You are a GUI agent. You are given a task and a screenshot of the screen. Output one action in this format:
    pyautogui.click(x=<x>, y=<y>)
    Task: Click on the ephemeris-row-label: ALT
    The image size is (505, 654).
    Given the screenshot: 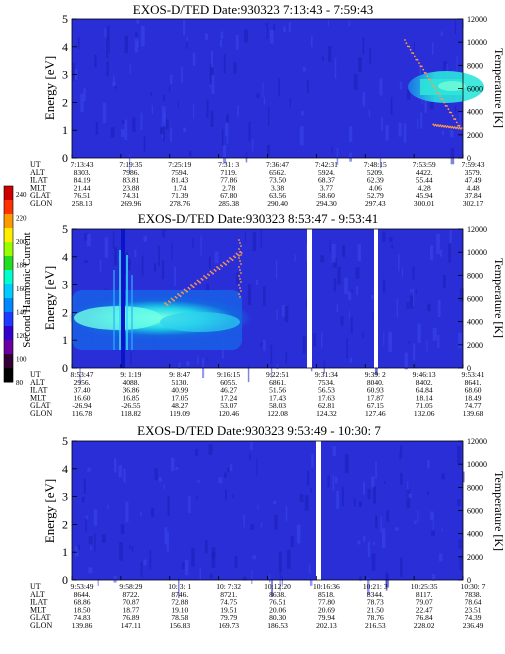 What is the action you would take?
    pyautogui.click(x=37, y=594)
    